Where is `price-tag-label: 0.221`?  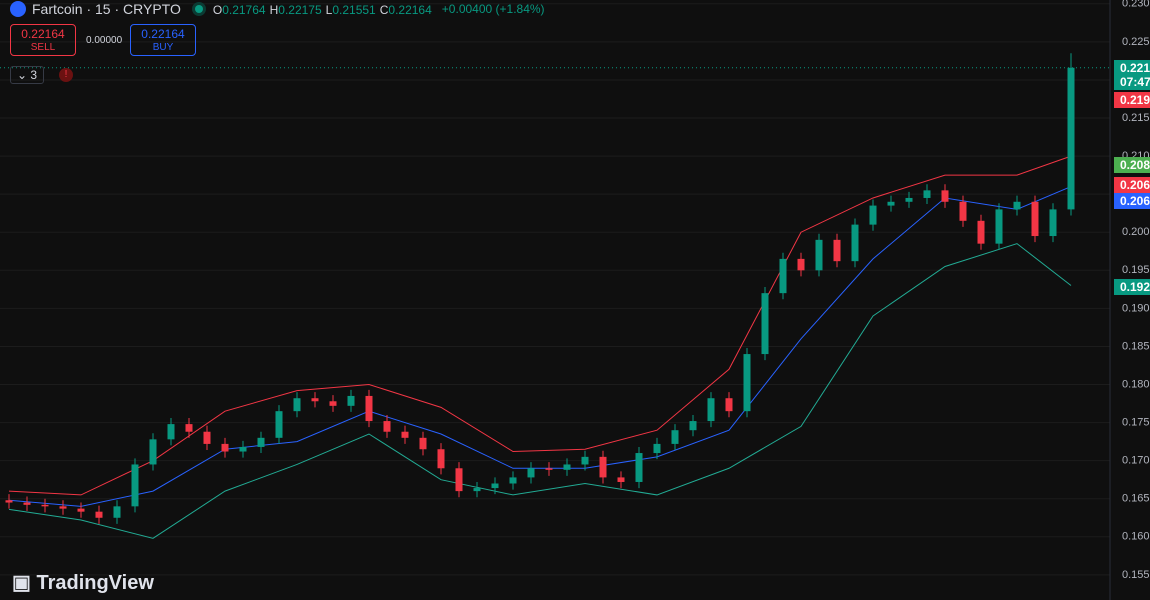 price-tag-label: 0.221 is located at coordinates (1135, 68).